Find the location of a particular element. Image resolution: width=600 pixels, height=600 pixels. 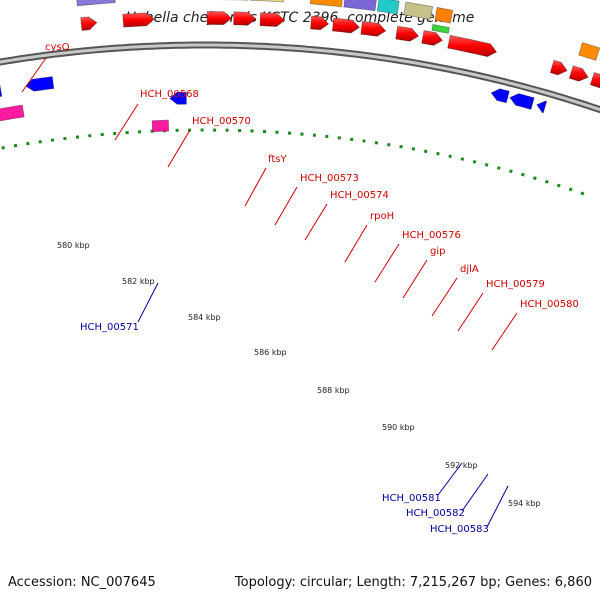

gene-label-reverse: HCH_00581 is located at coordinates (411, 498).